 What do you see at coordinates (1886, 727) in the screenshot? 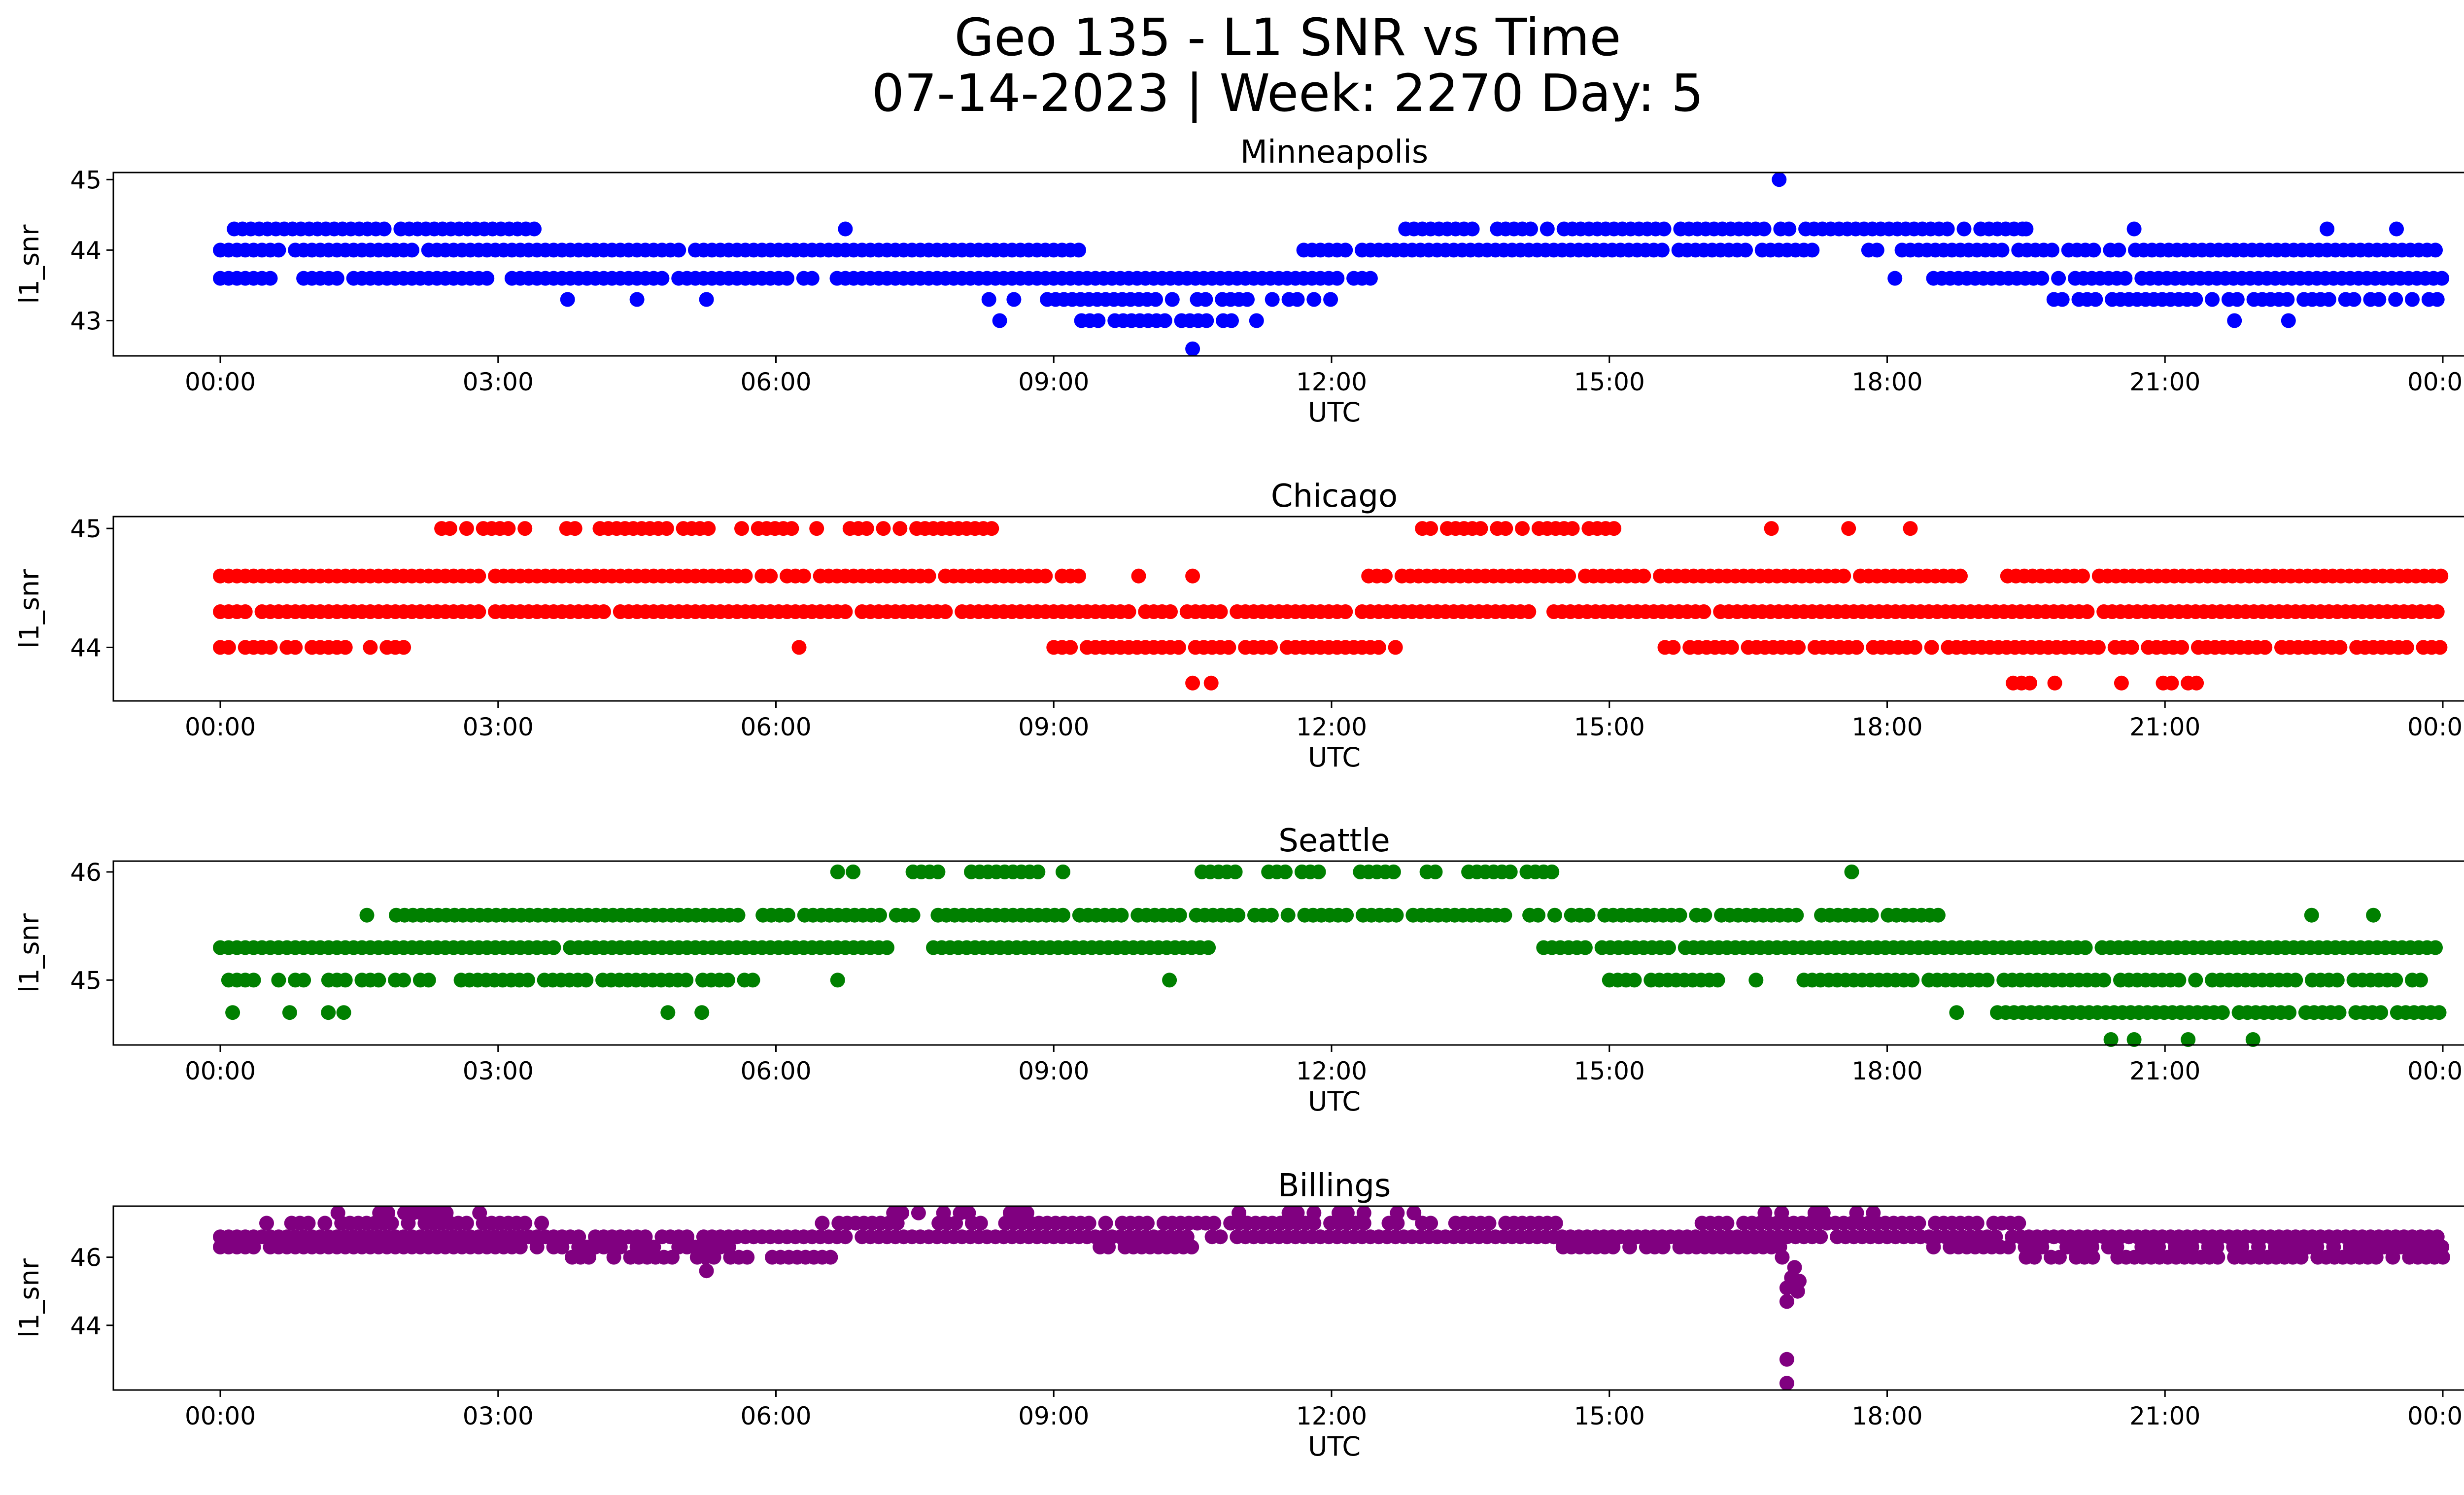
I see `x-tick-label: 18:00` at bounding box center [1886, 727].